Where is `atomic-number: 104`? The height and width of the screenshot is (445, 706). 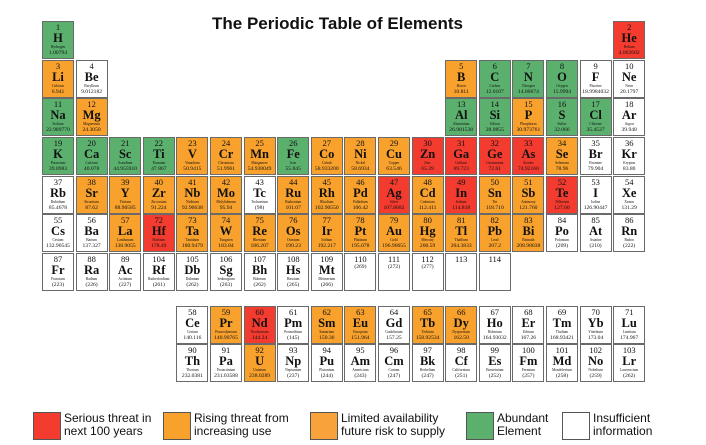
atomic-number: 104 is located at coordinates (159, 259).